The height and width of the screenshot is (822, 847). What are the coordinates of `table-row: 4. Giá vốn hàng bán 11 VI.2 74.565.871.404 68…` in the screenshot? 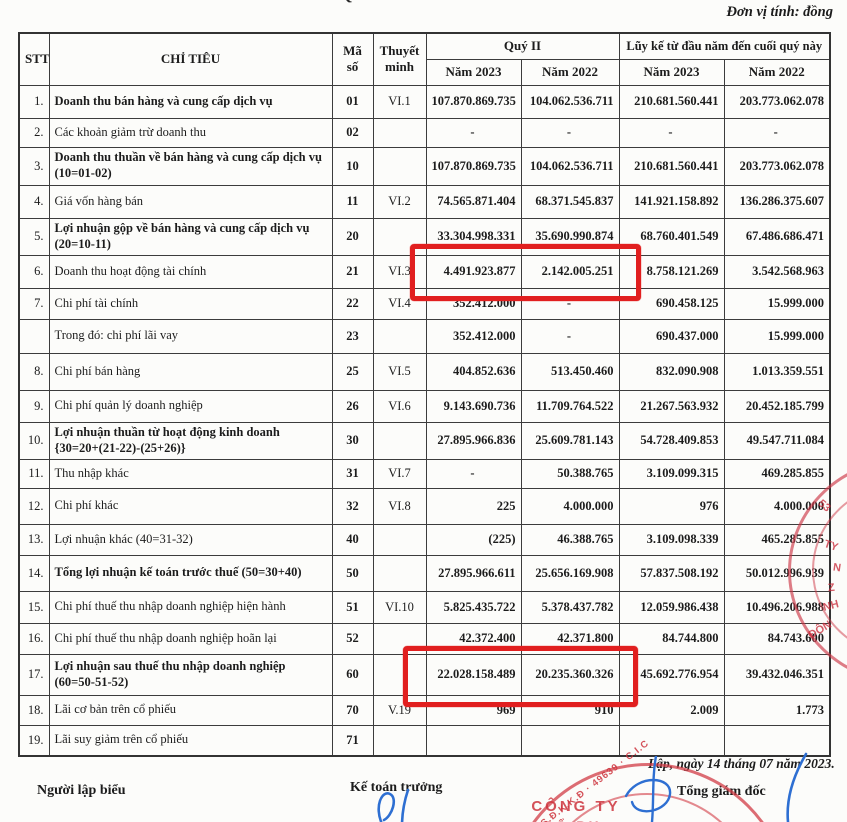 It's located at (424, 201).